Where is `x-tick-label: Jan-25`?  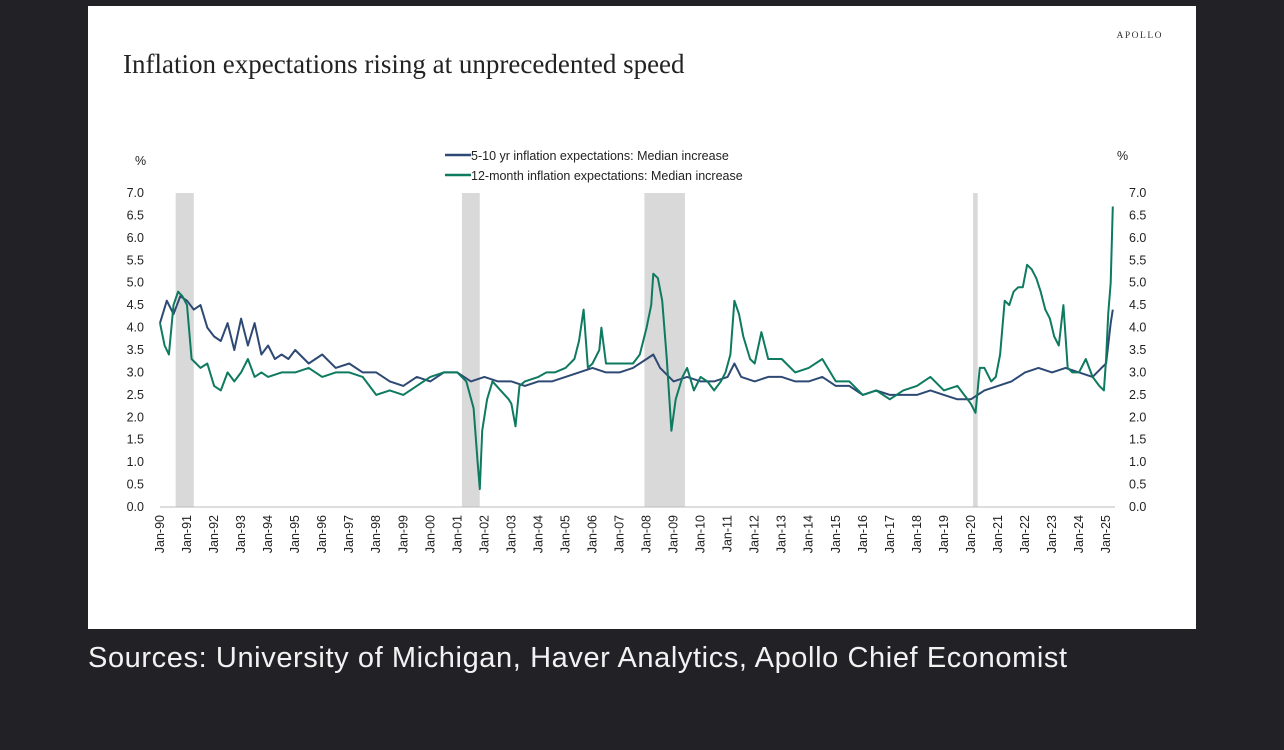
x-tick-label: Jan-25 is located at coordinates (1106, 534).